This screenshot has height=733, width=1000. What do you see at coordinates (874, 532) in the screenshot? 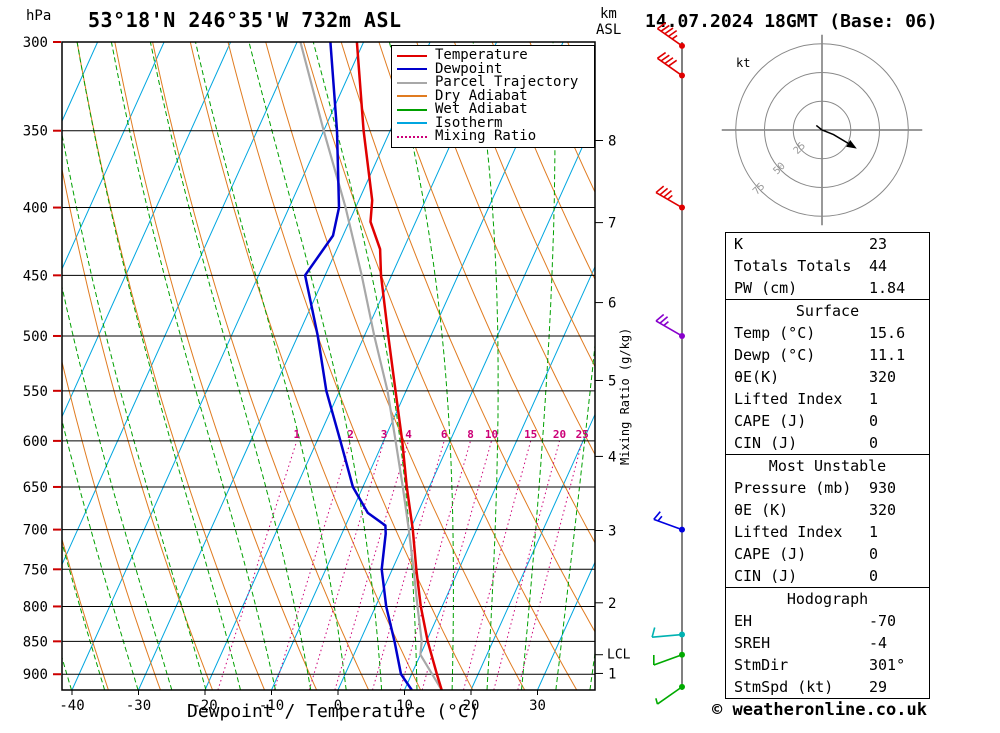
I see `table-row-value: 1` at bounding box center [874, 532].